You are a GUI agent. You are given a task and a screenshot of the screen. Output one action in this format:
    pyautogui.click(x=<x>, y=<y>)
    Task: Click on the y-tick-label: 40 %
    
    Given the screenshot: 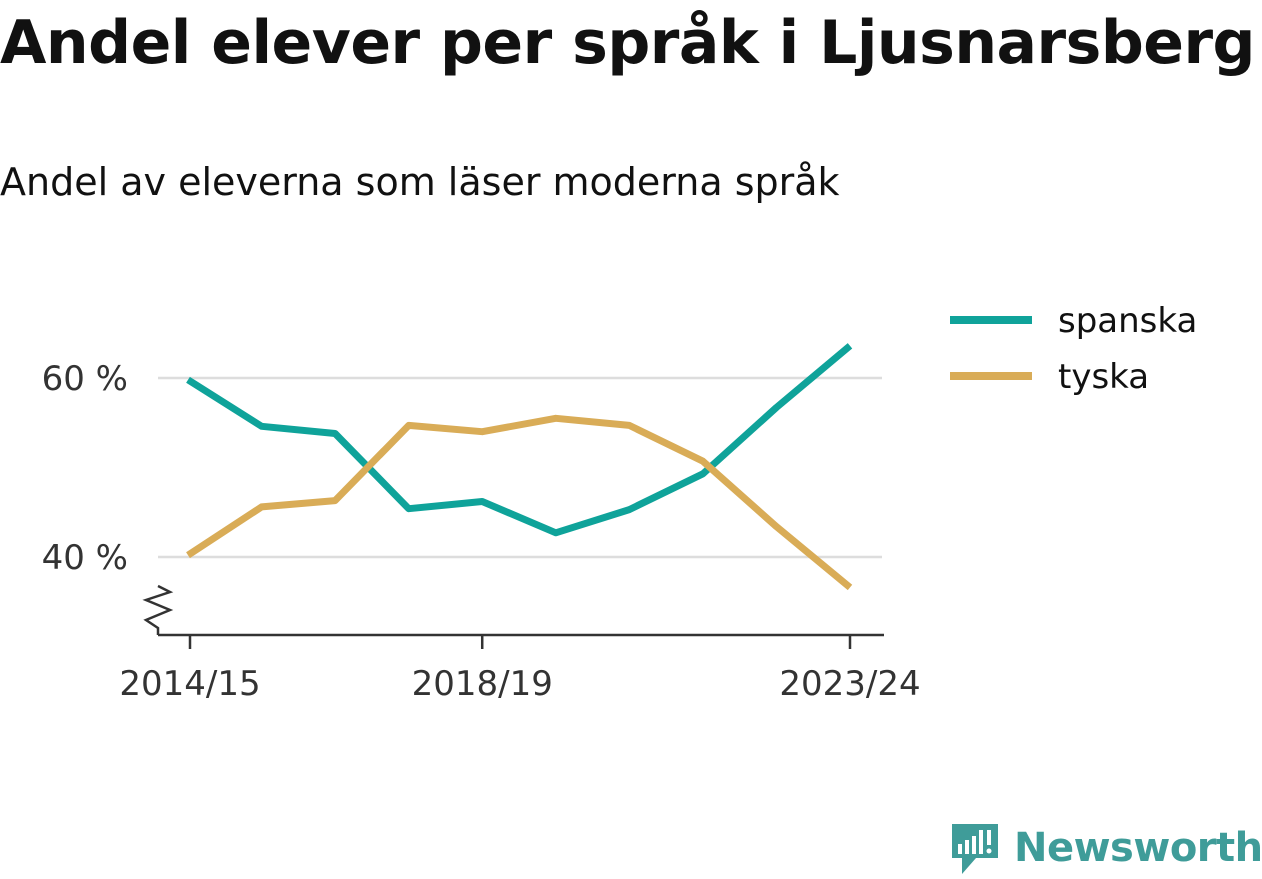 What is the action you would take?
    pyautogui.click(x=85, y=558)
    